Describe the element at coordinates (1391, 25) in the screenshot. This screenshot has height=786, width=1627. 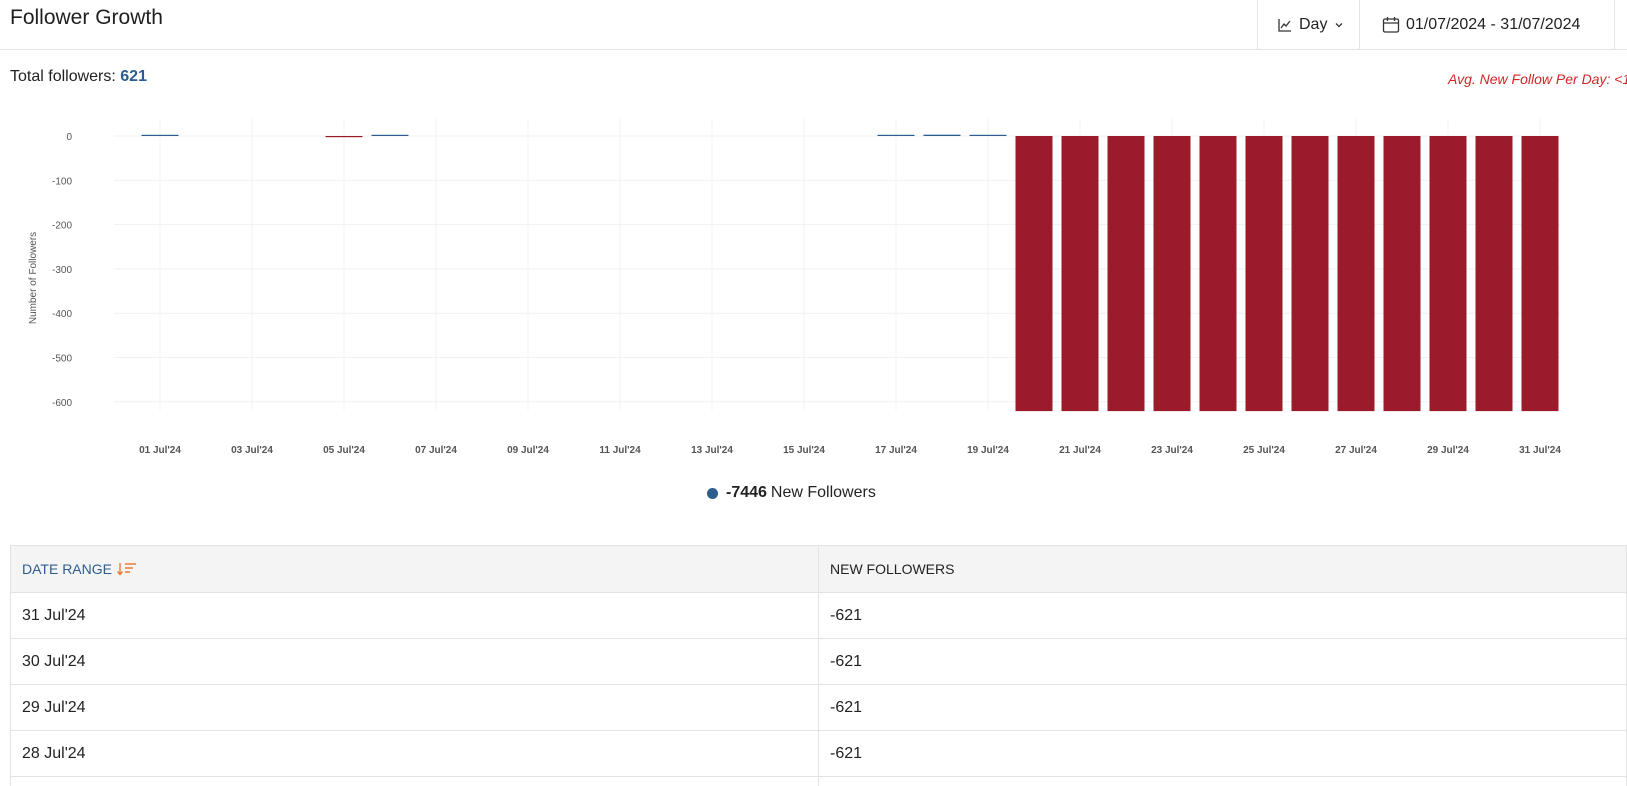
I see `calendar-icon` at that location.